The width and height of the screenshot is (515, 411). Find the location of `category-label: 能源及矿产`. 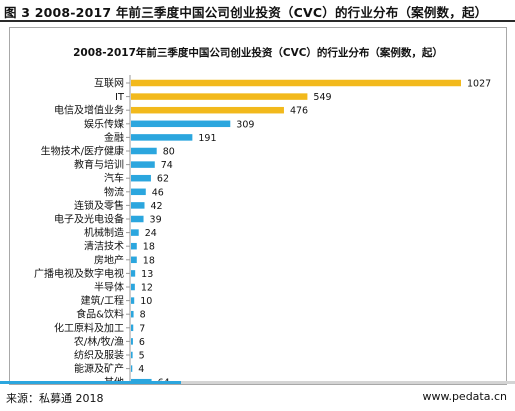

category-label: 能源及矿产 is located at coordinates (99, 368).